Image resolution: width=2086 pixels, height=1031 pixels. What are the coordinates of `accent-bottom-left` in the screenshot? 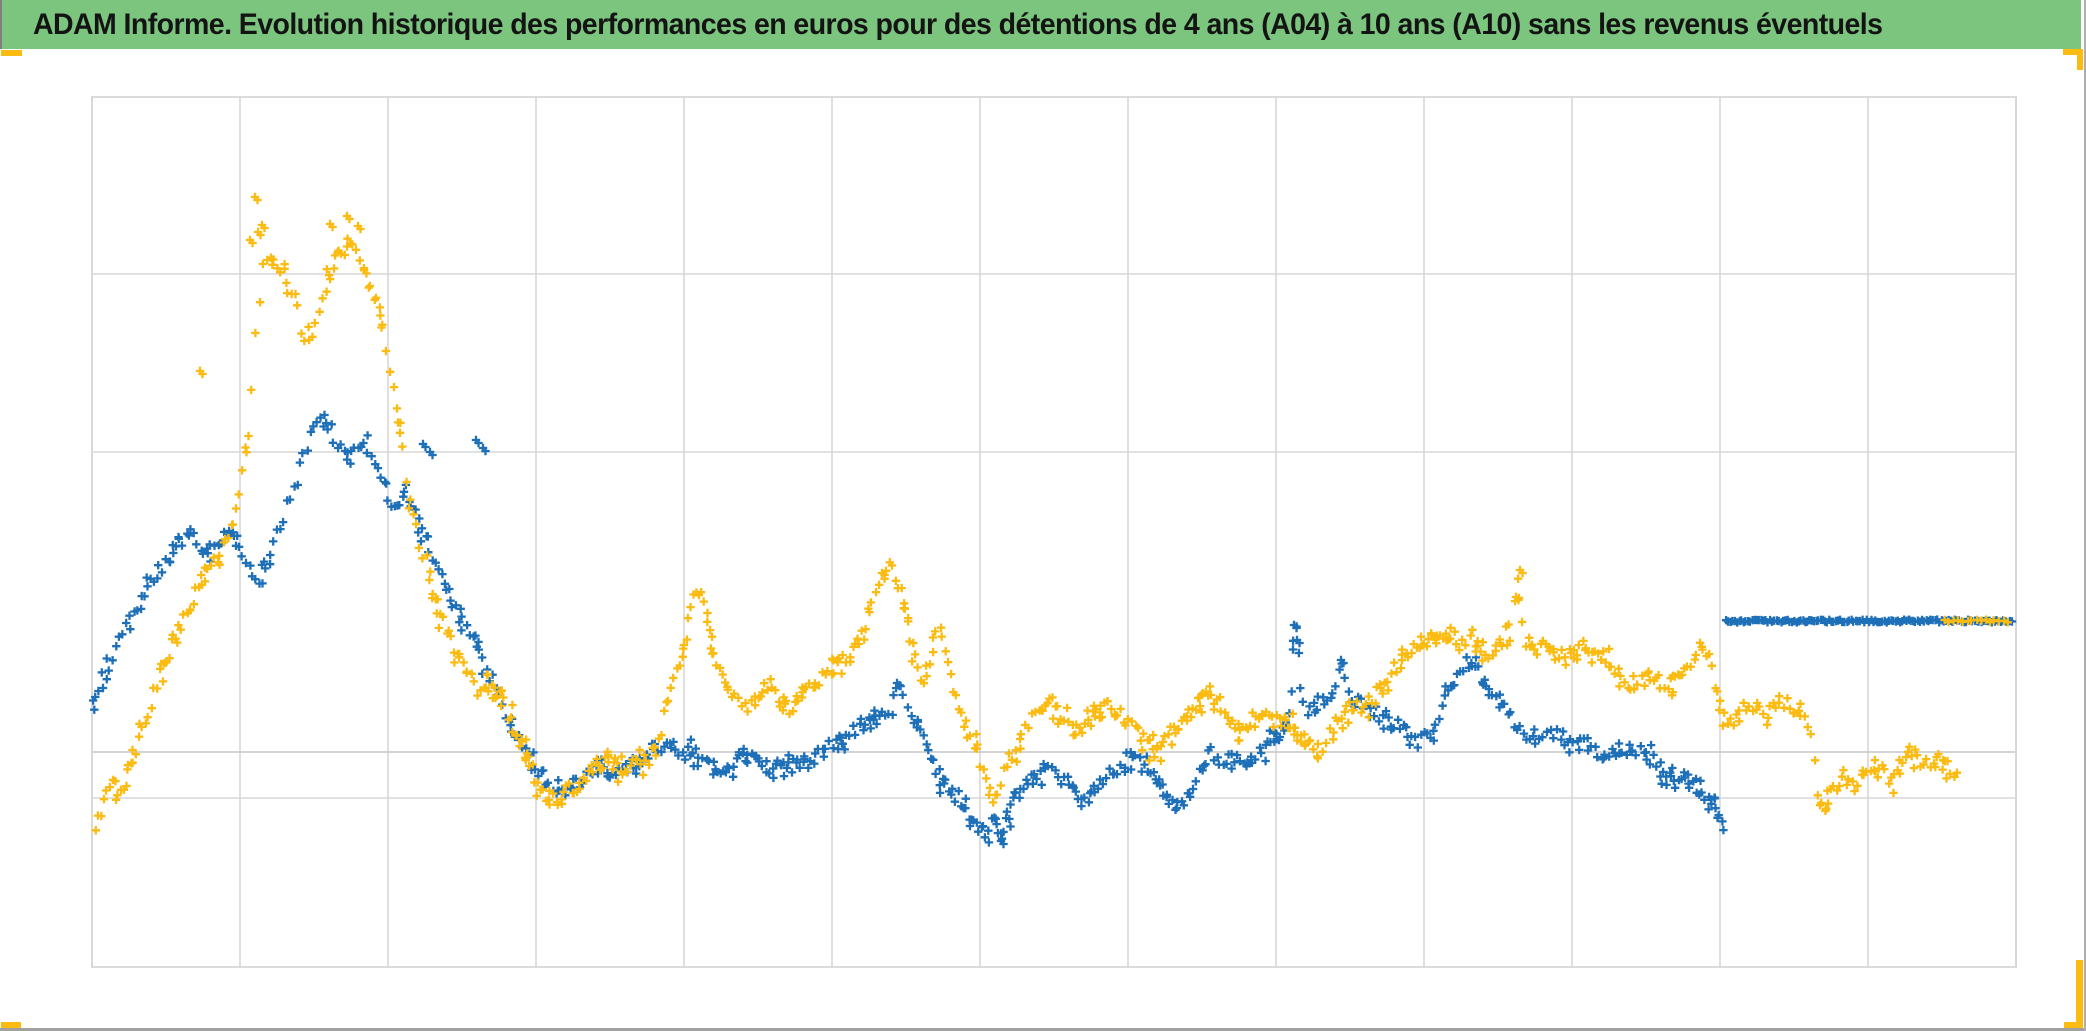 It's located at (11, 1025).